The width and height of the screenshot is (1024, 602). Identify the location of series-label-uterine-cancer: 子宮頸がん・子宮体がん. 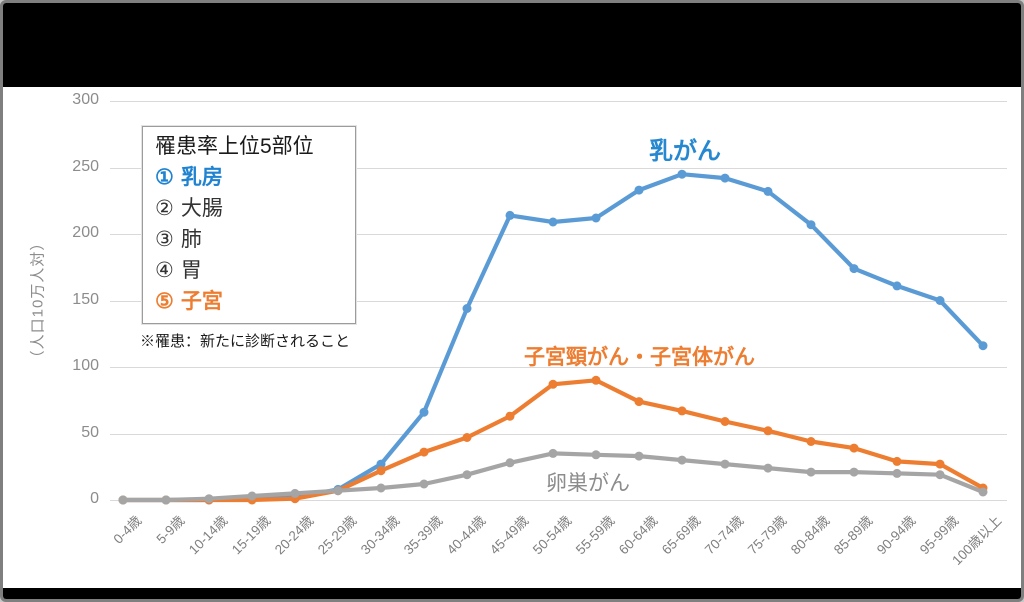
(639, 357).